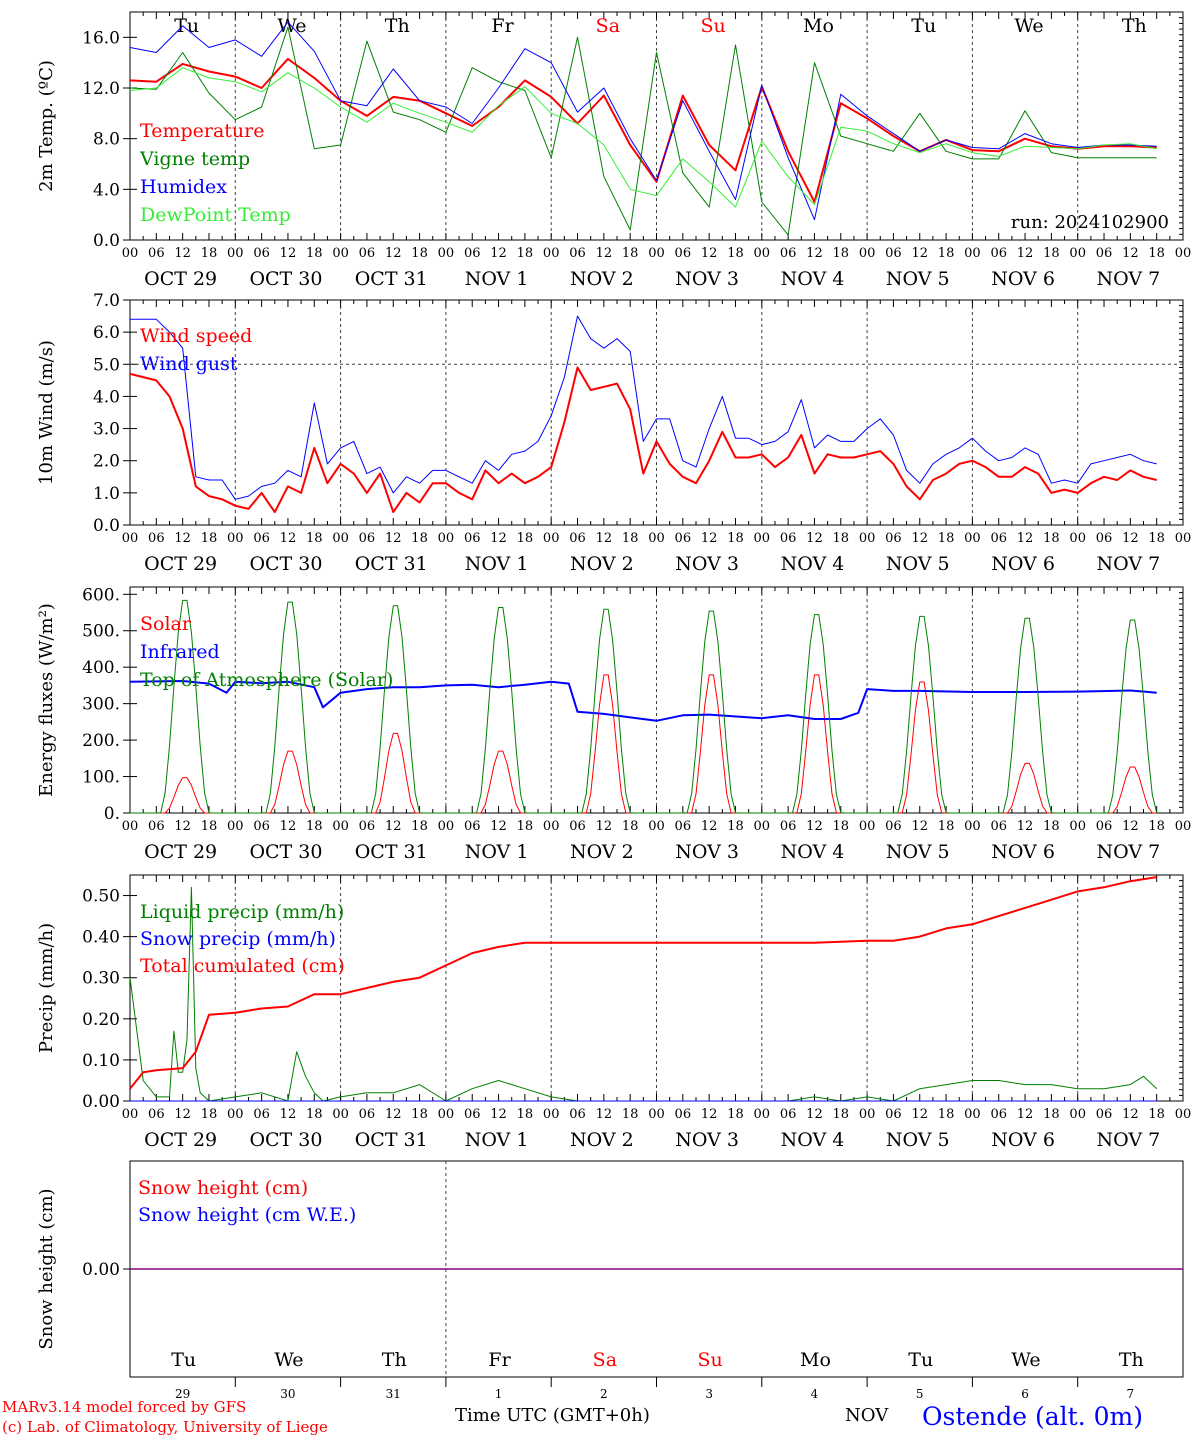  Describe the element at coordinates (46, 1268) in the screenshot. I see `y-axis-title: Snow height (cm)` at that location.